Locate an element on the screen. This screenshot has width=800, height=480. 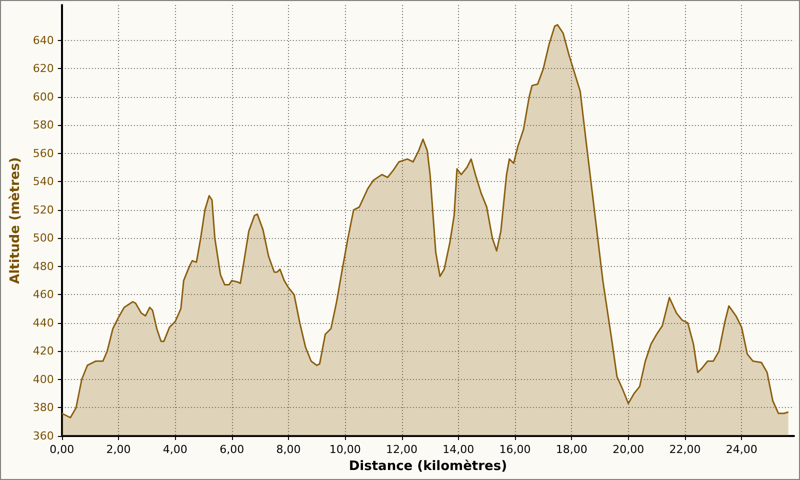
y-tick-label: 500 is located at coordinates (43, 238).